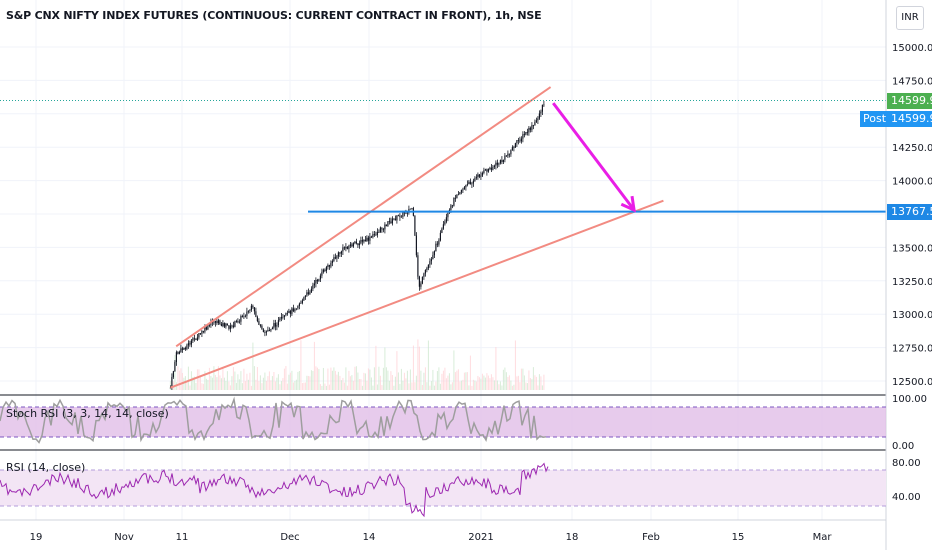 This screenshot has width=932, height=550. What do you see at coordinates (912, 315) in the screenshot?
I see `price-tick-label: 13000.00` at bounding box center [912, 315].